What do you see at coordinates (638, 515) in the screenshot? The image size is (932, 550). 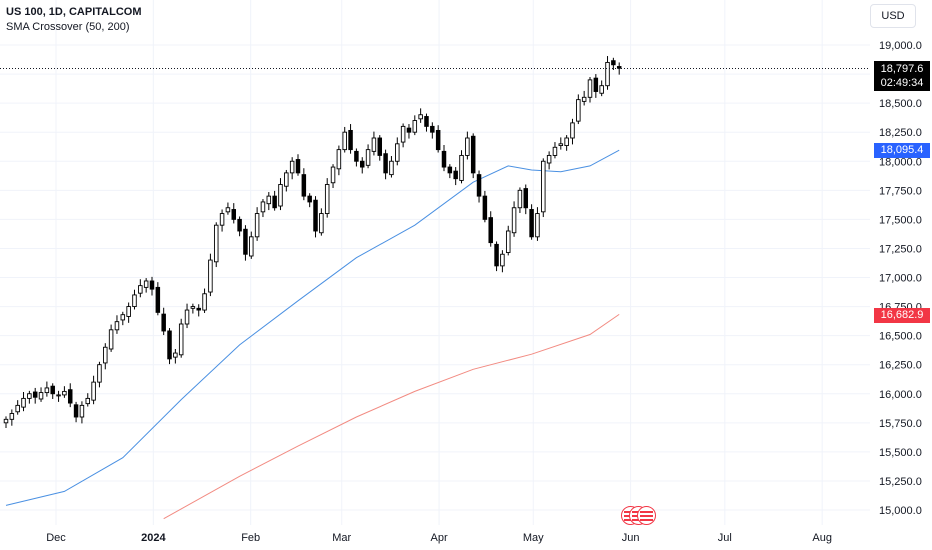 I see `us-flag-event-icon` at bounding box center [638, 515].